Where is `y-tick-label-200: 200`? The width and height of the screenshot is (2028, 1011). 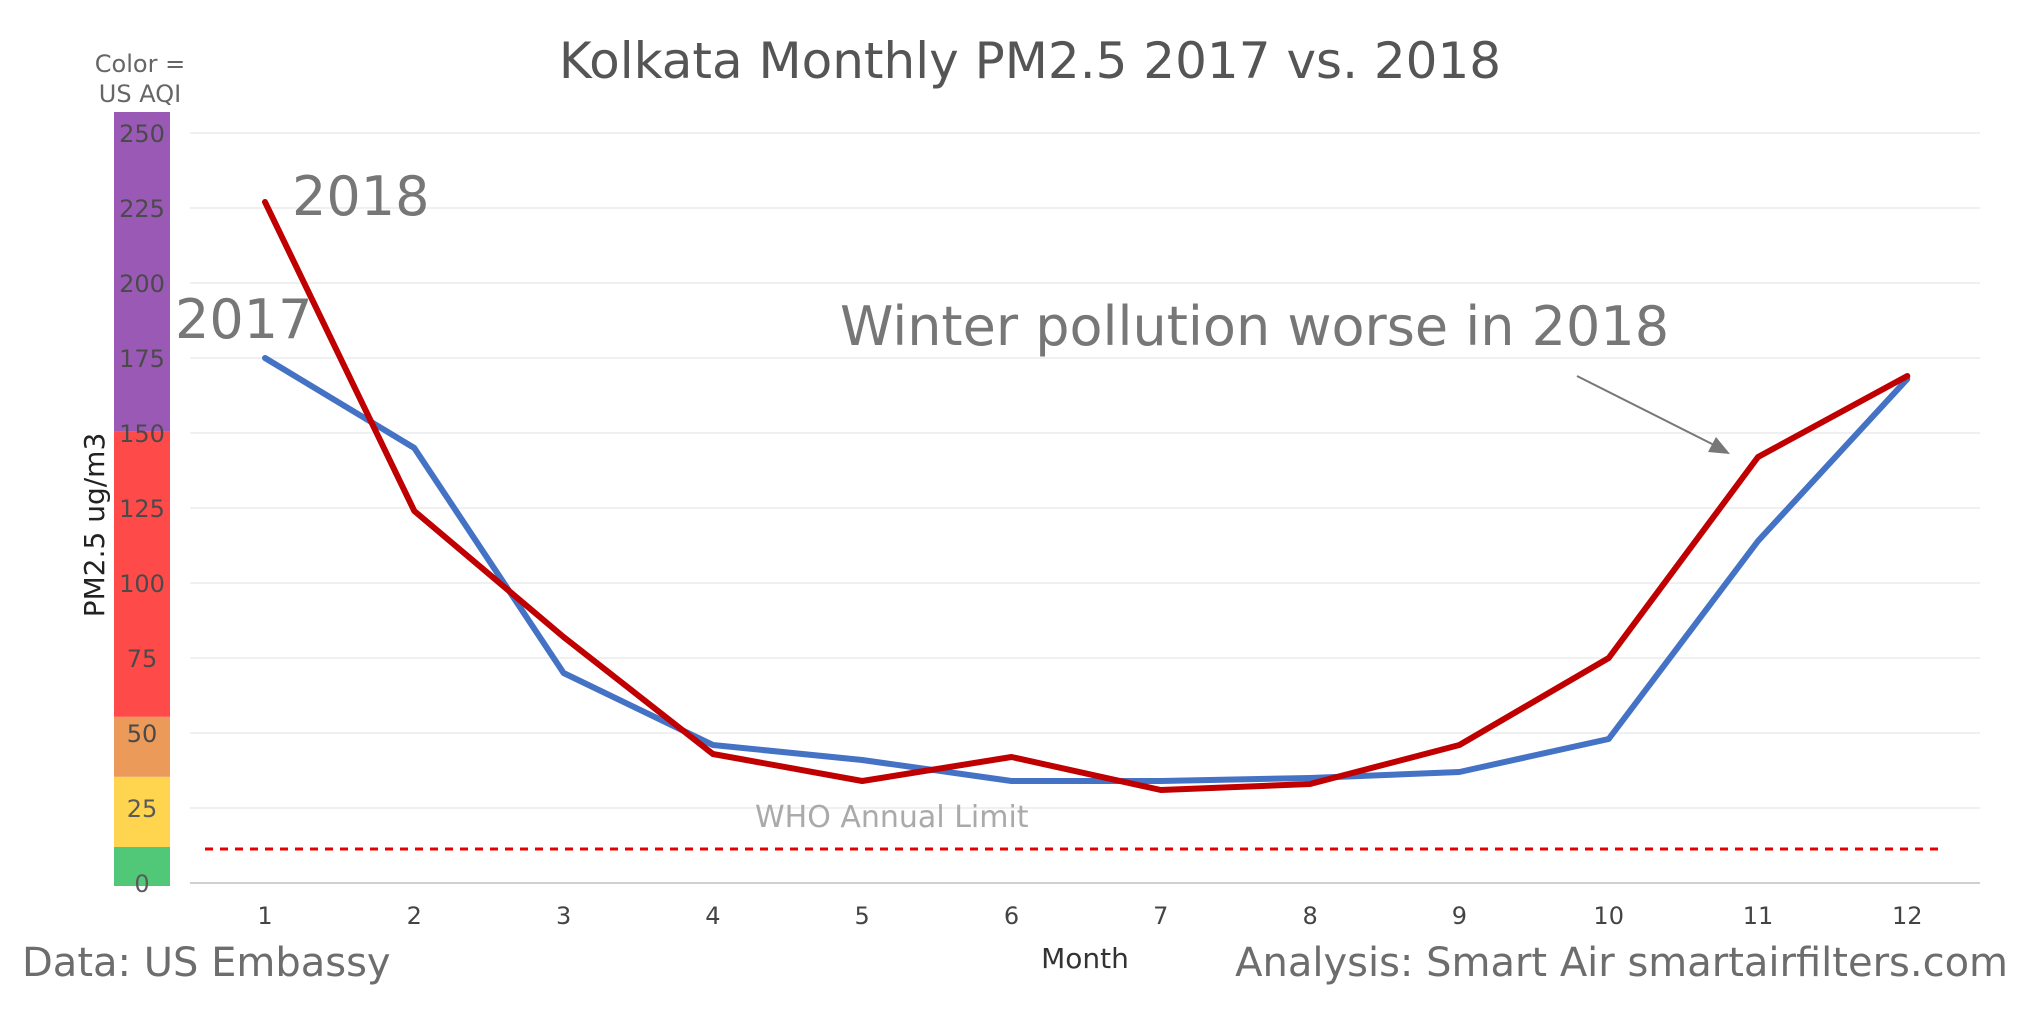
y-tick-label-200: 200 is located at coordinates (142, 284).